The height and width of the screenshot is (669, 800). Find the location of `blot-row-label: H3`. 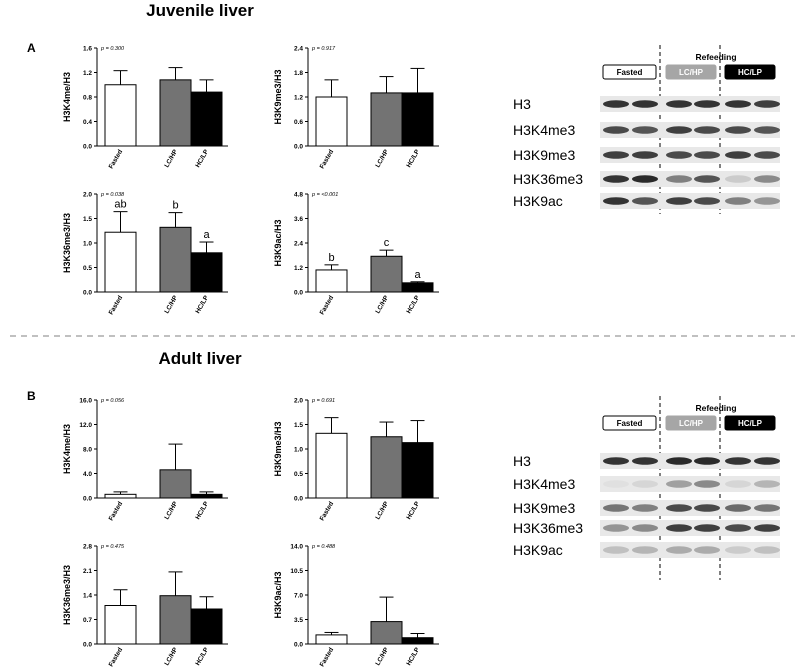

blot-row-label: H3 is located at coordinates (522, 104).